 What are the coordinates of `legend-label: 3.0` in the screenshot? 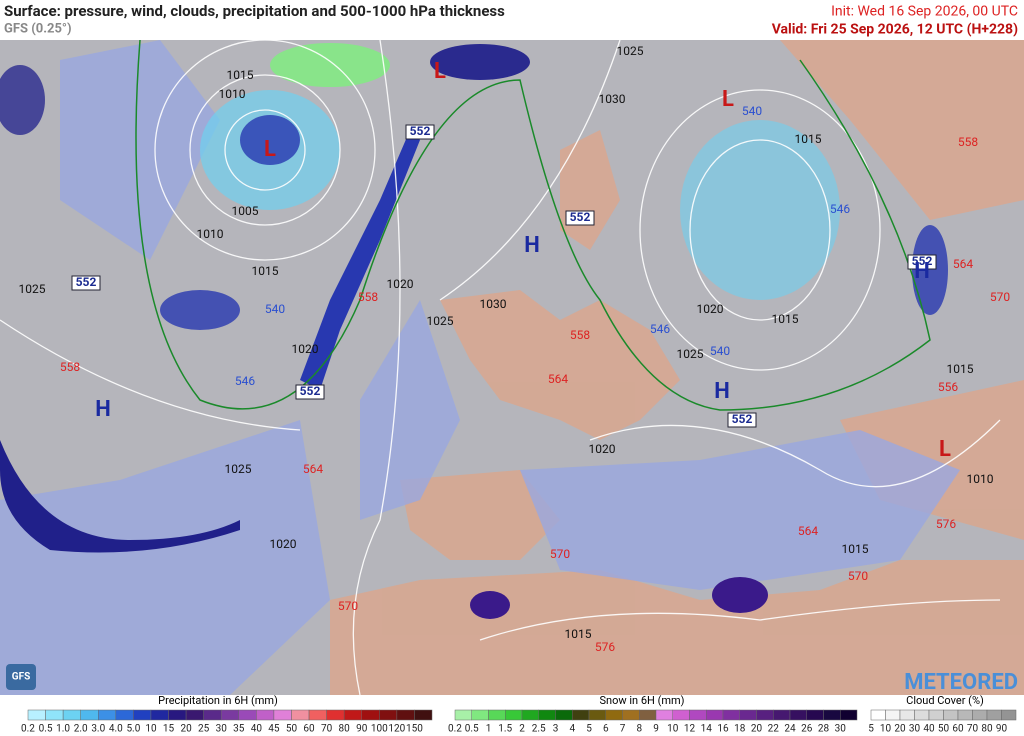 It's located at (98, 729).